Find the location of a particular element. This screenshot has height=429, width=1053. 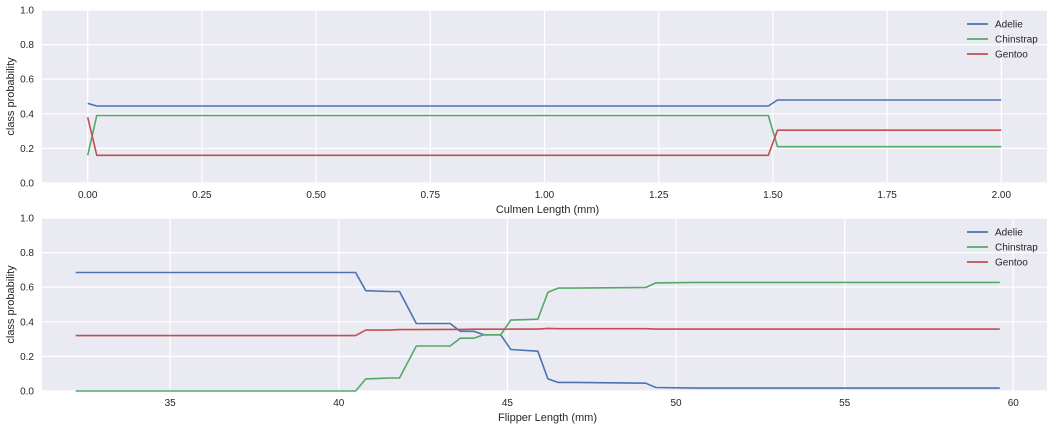

x-tick-label: 55 is located at coordinates (845, 403).